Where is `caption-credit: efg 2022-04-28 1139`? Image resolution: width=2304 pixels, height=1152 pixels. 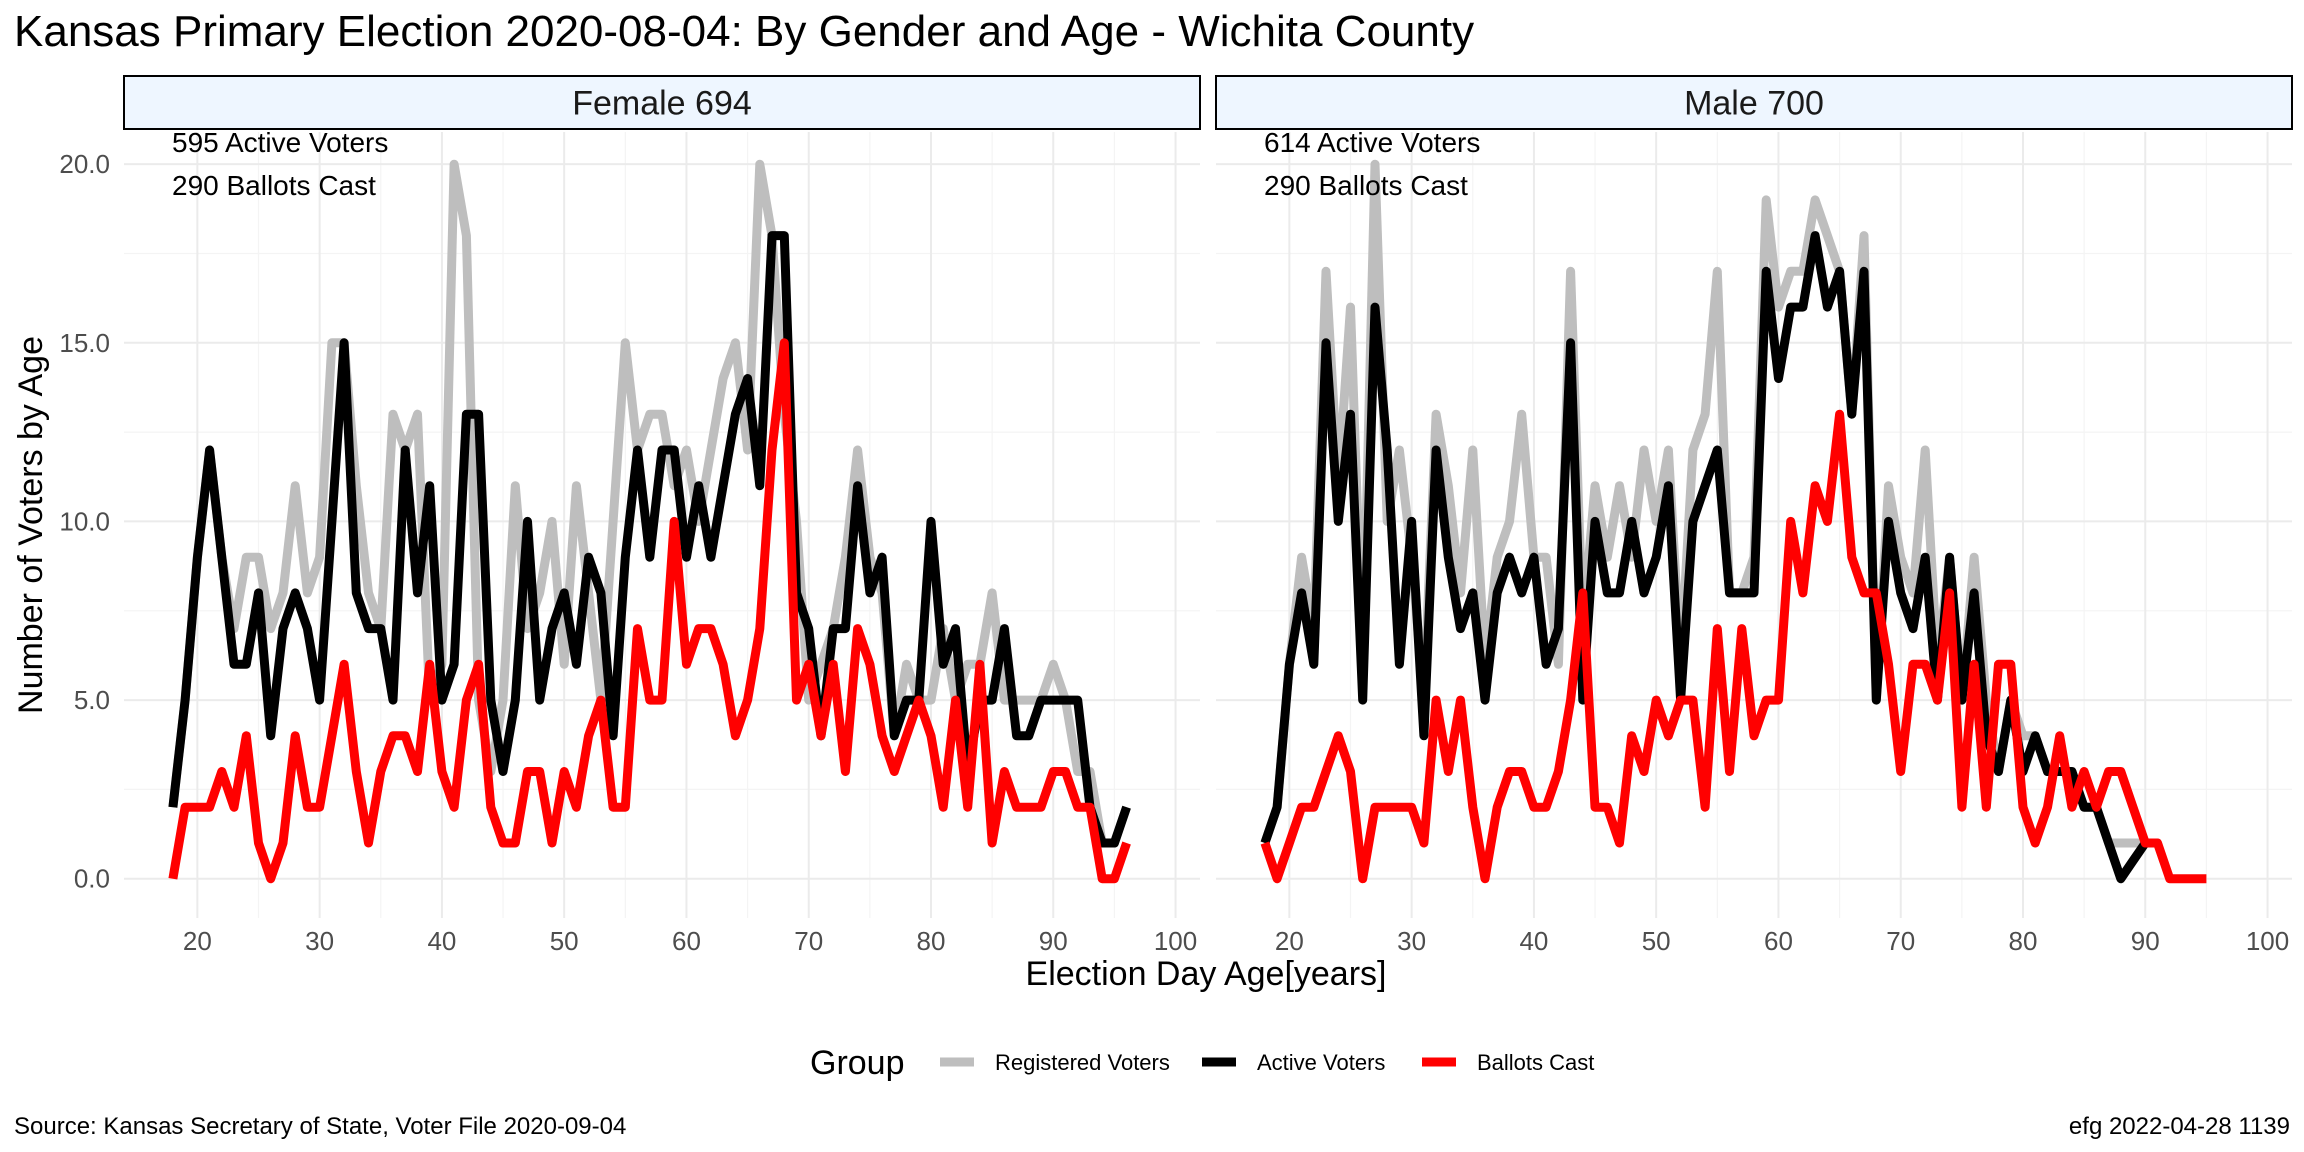 caption-credit: efg 2022-04-28 1139 is located at coordinates (2179, 1126).